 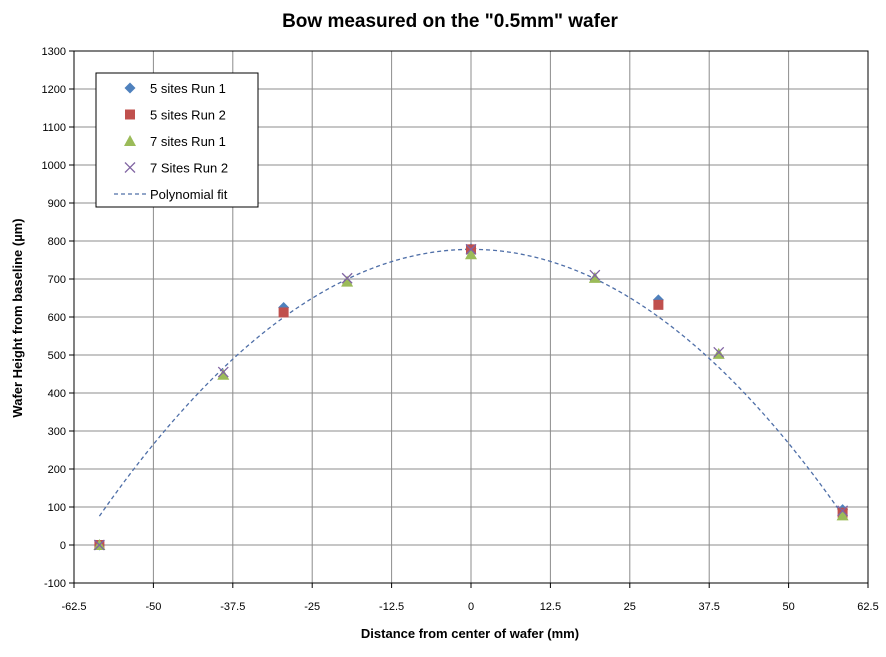 What do you see at coordinates (54, 166) in the screenshot?
I see `y-tick-label: 1000` at bounding box center [54, 166].